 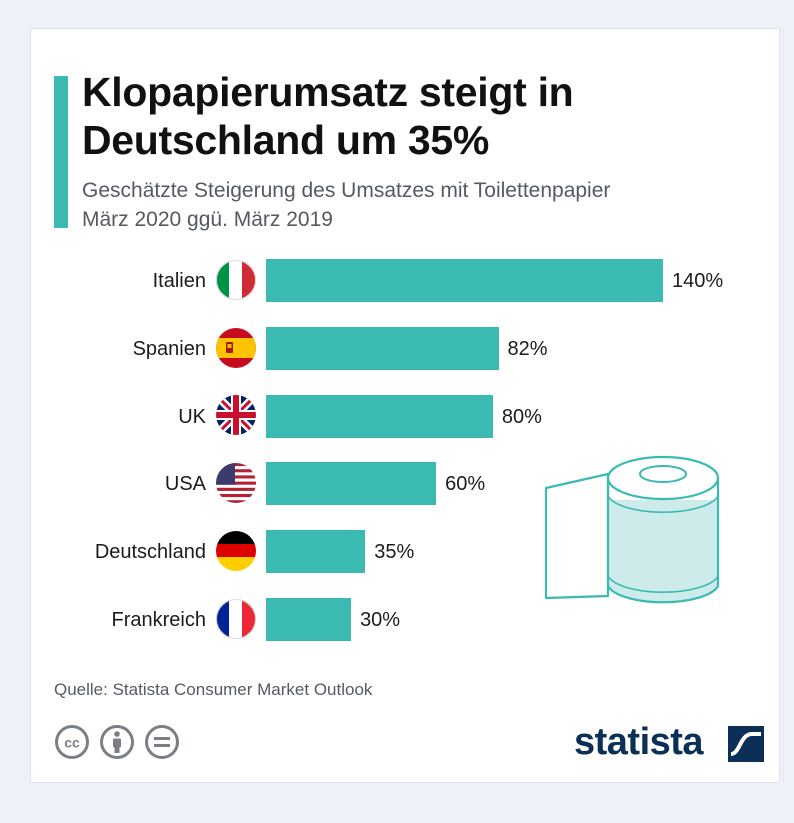 I want to click on svg-text: cc, so click(x=72, y=743).